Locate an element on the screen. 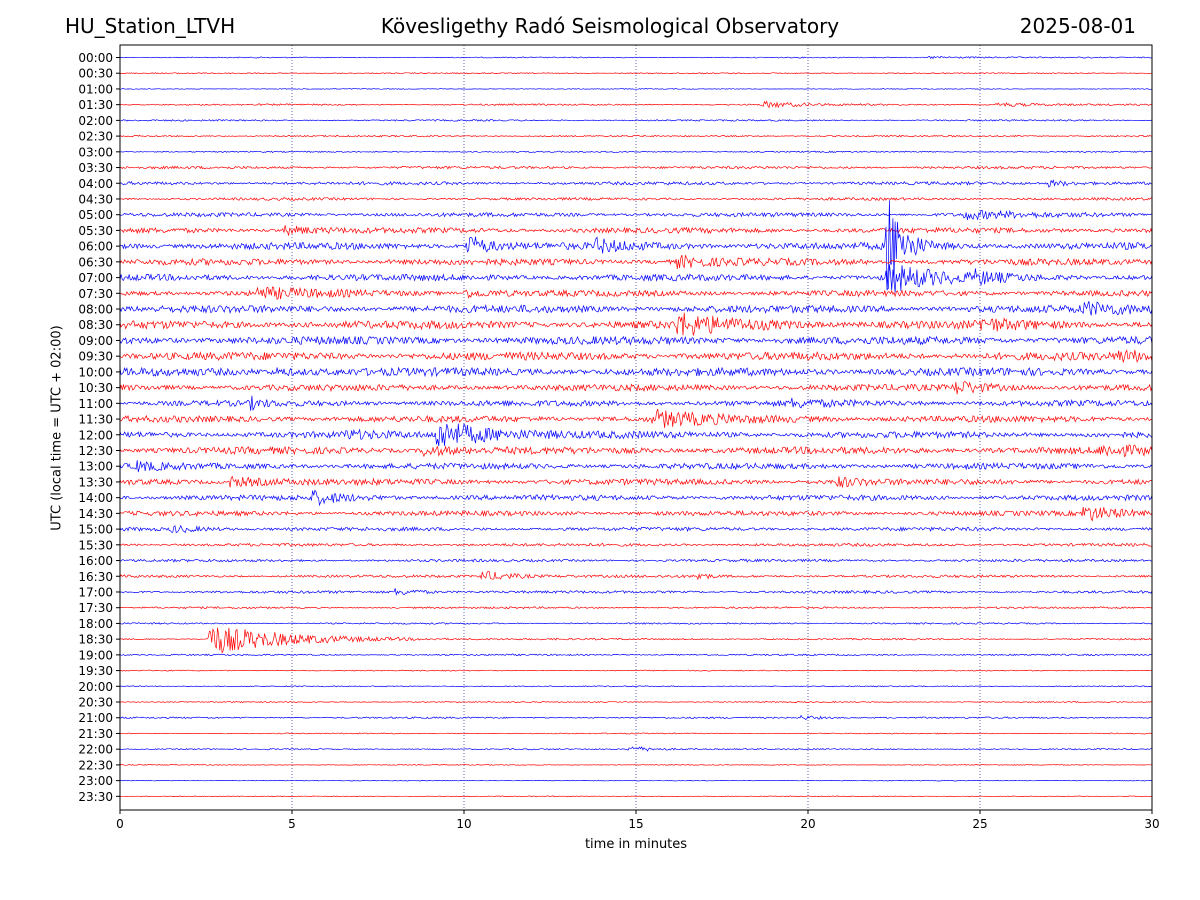  y-tick-label: 00:30 is located at coordinates (95, 74).